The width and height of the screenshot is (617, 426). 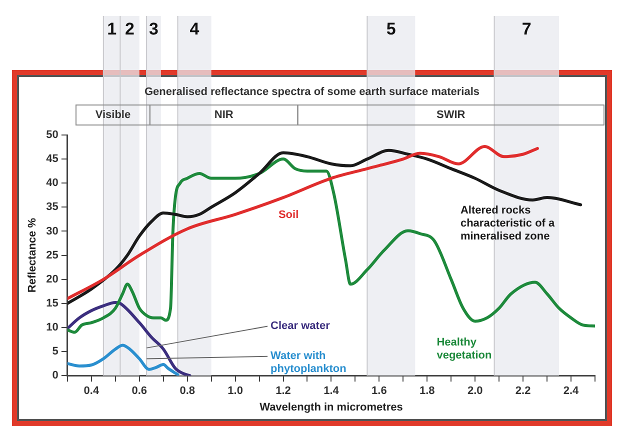 I want to click on y-tick-label: 15, so click(x=52, y=303).